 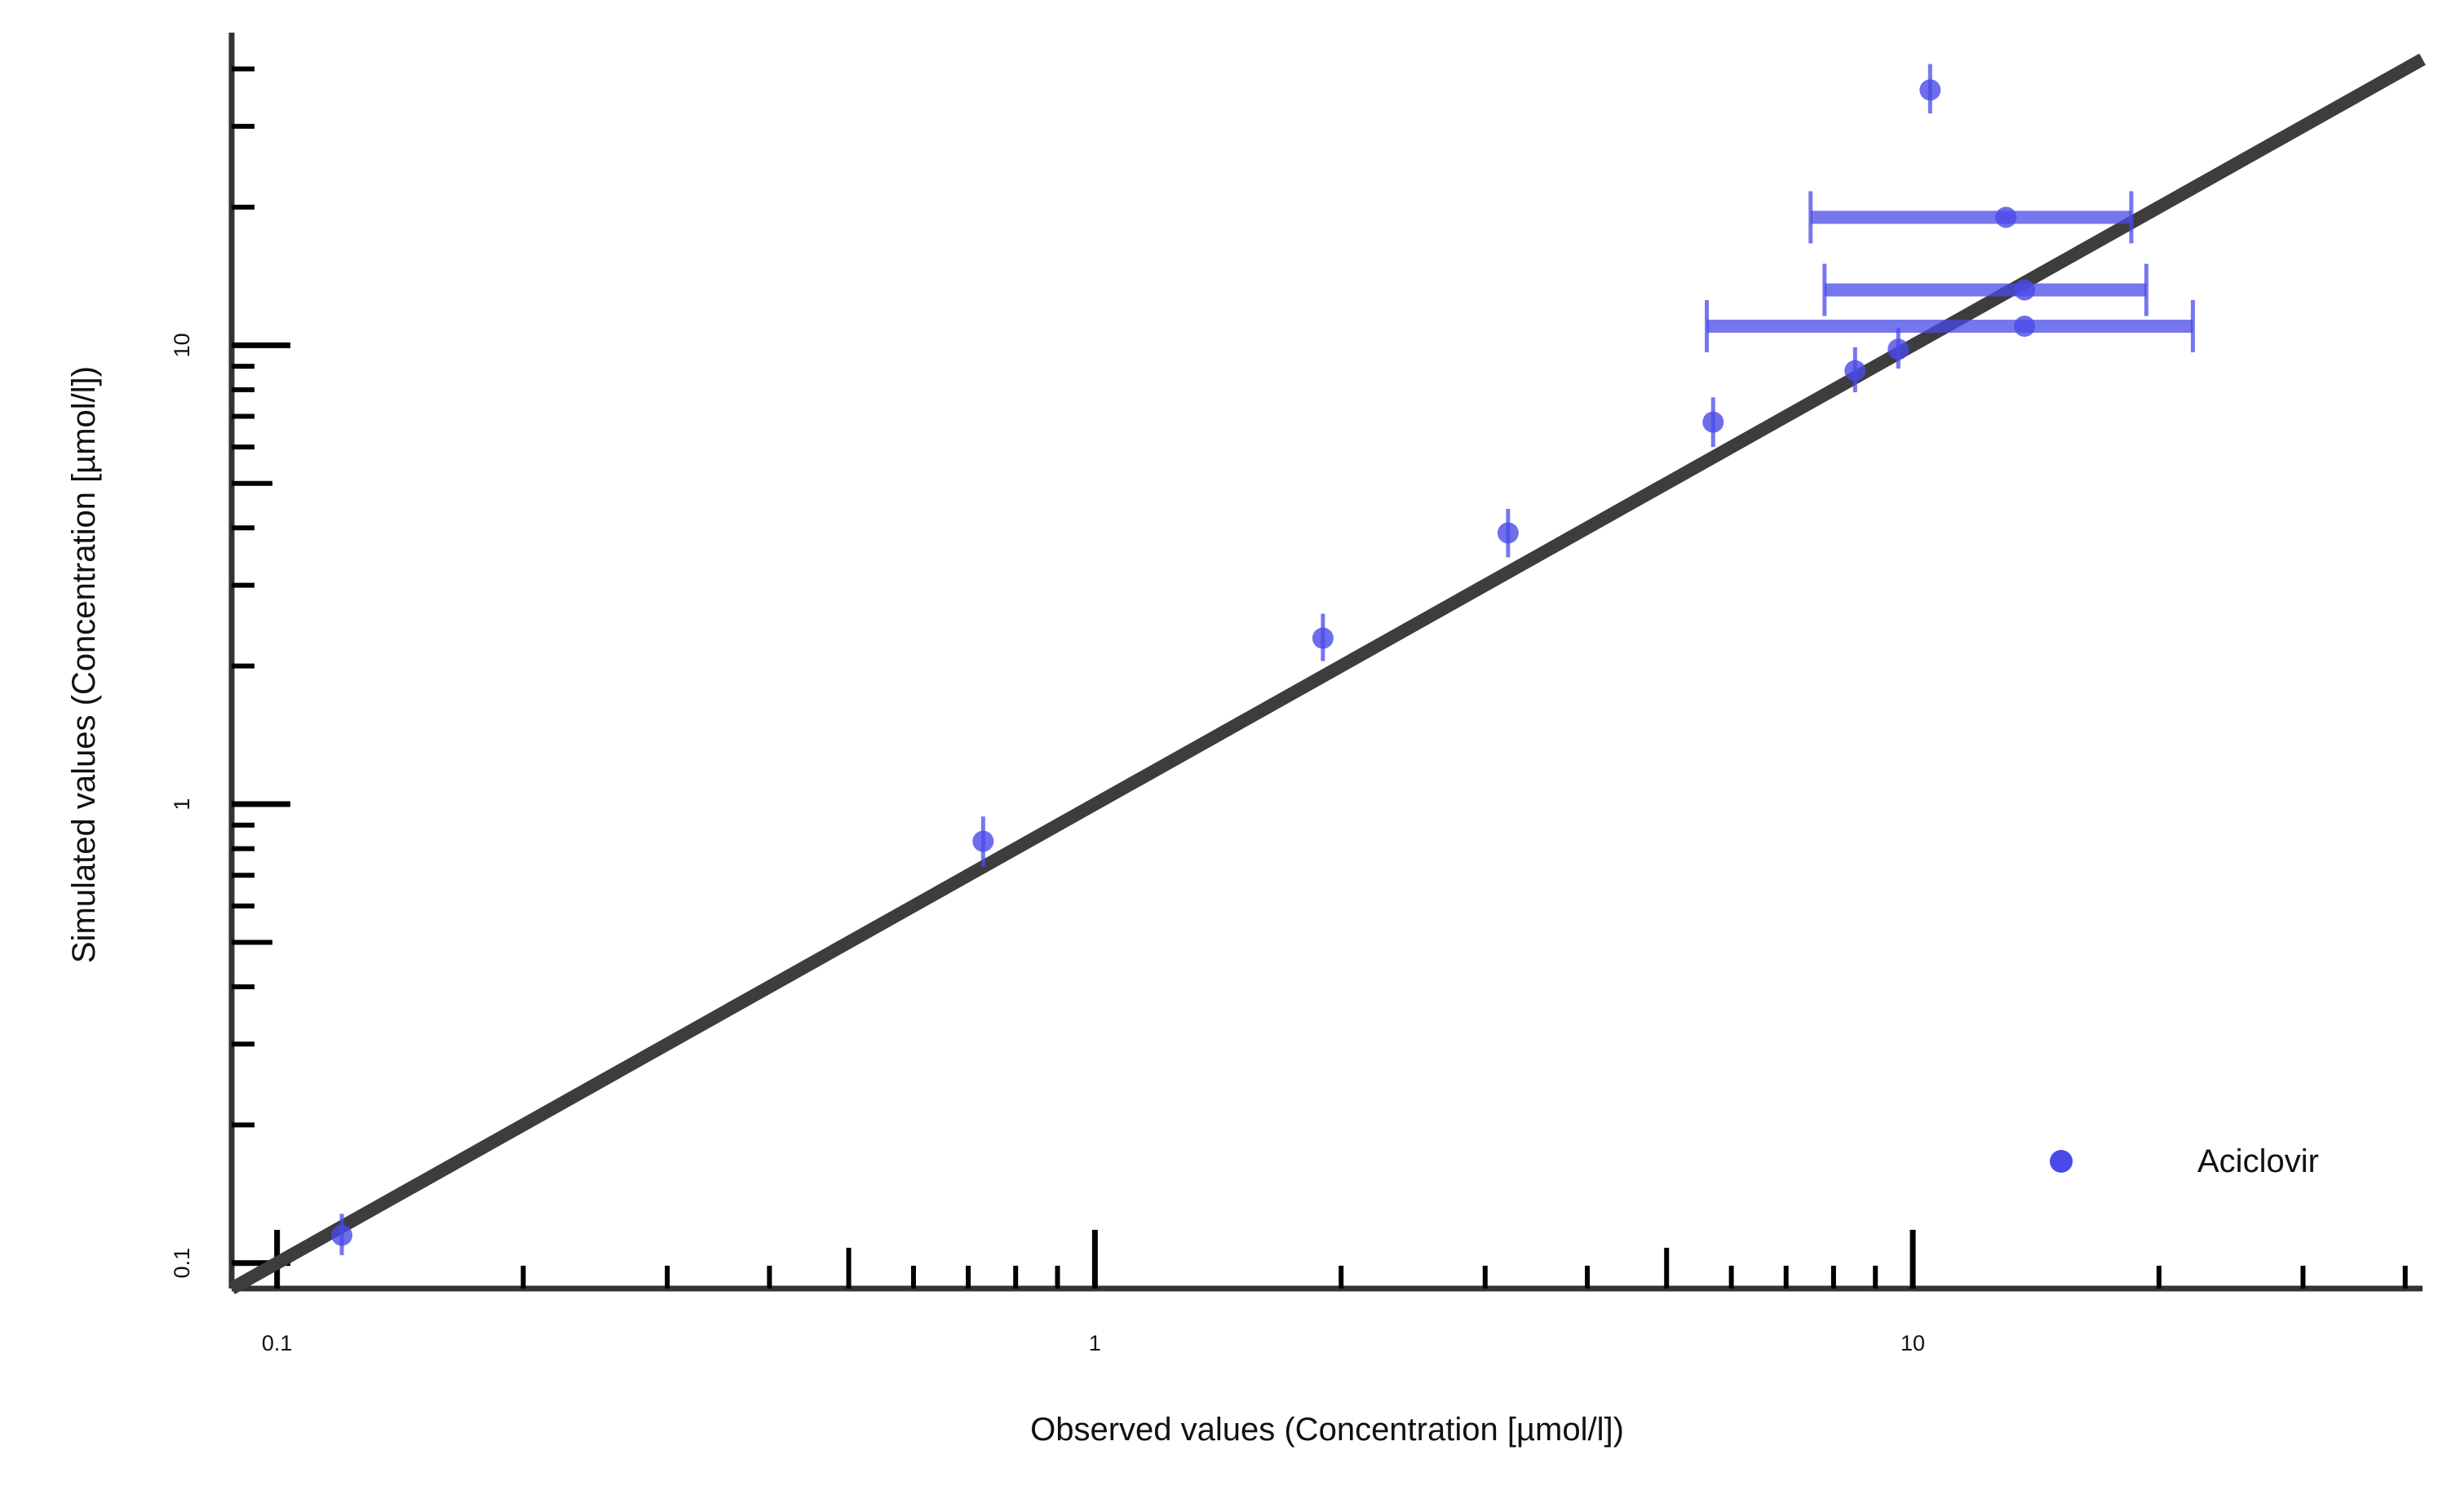 I want to click on y-tick-label: 0.1, so click(x=182, y=1263).